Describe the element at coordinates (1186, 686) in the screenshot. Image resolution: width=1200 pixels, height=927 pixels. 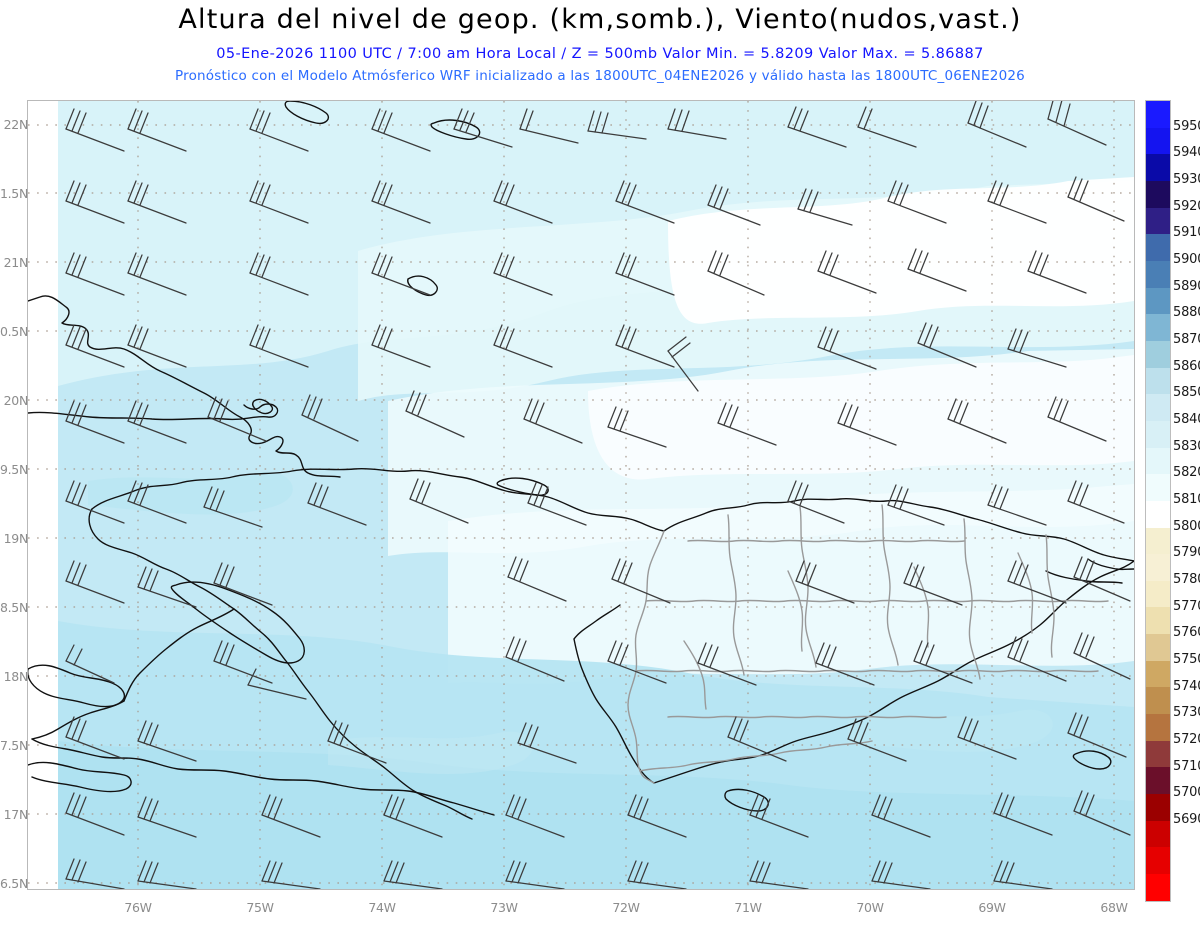
I see `colorbar-tick-5740: 5740` at that location.